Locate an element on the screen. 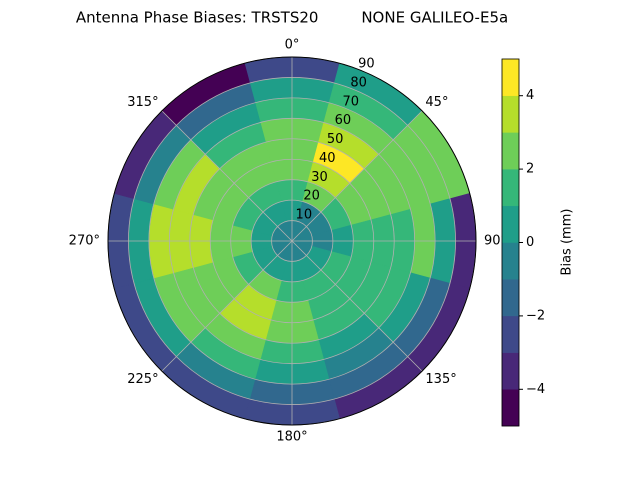 This screenshot has height=480, width=640. colorbar-tick-label: 2 is located at coordinates (530, 169).